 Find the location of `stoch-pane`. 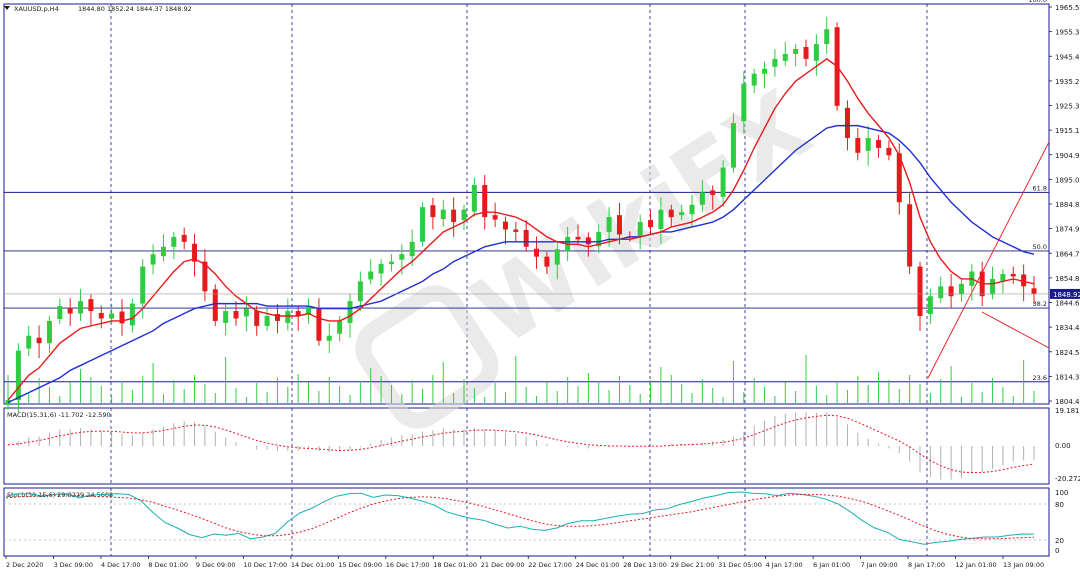

stoch-pane is located at coordinates (526, 522).